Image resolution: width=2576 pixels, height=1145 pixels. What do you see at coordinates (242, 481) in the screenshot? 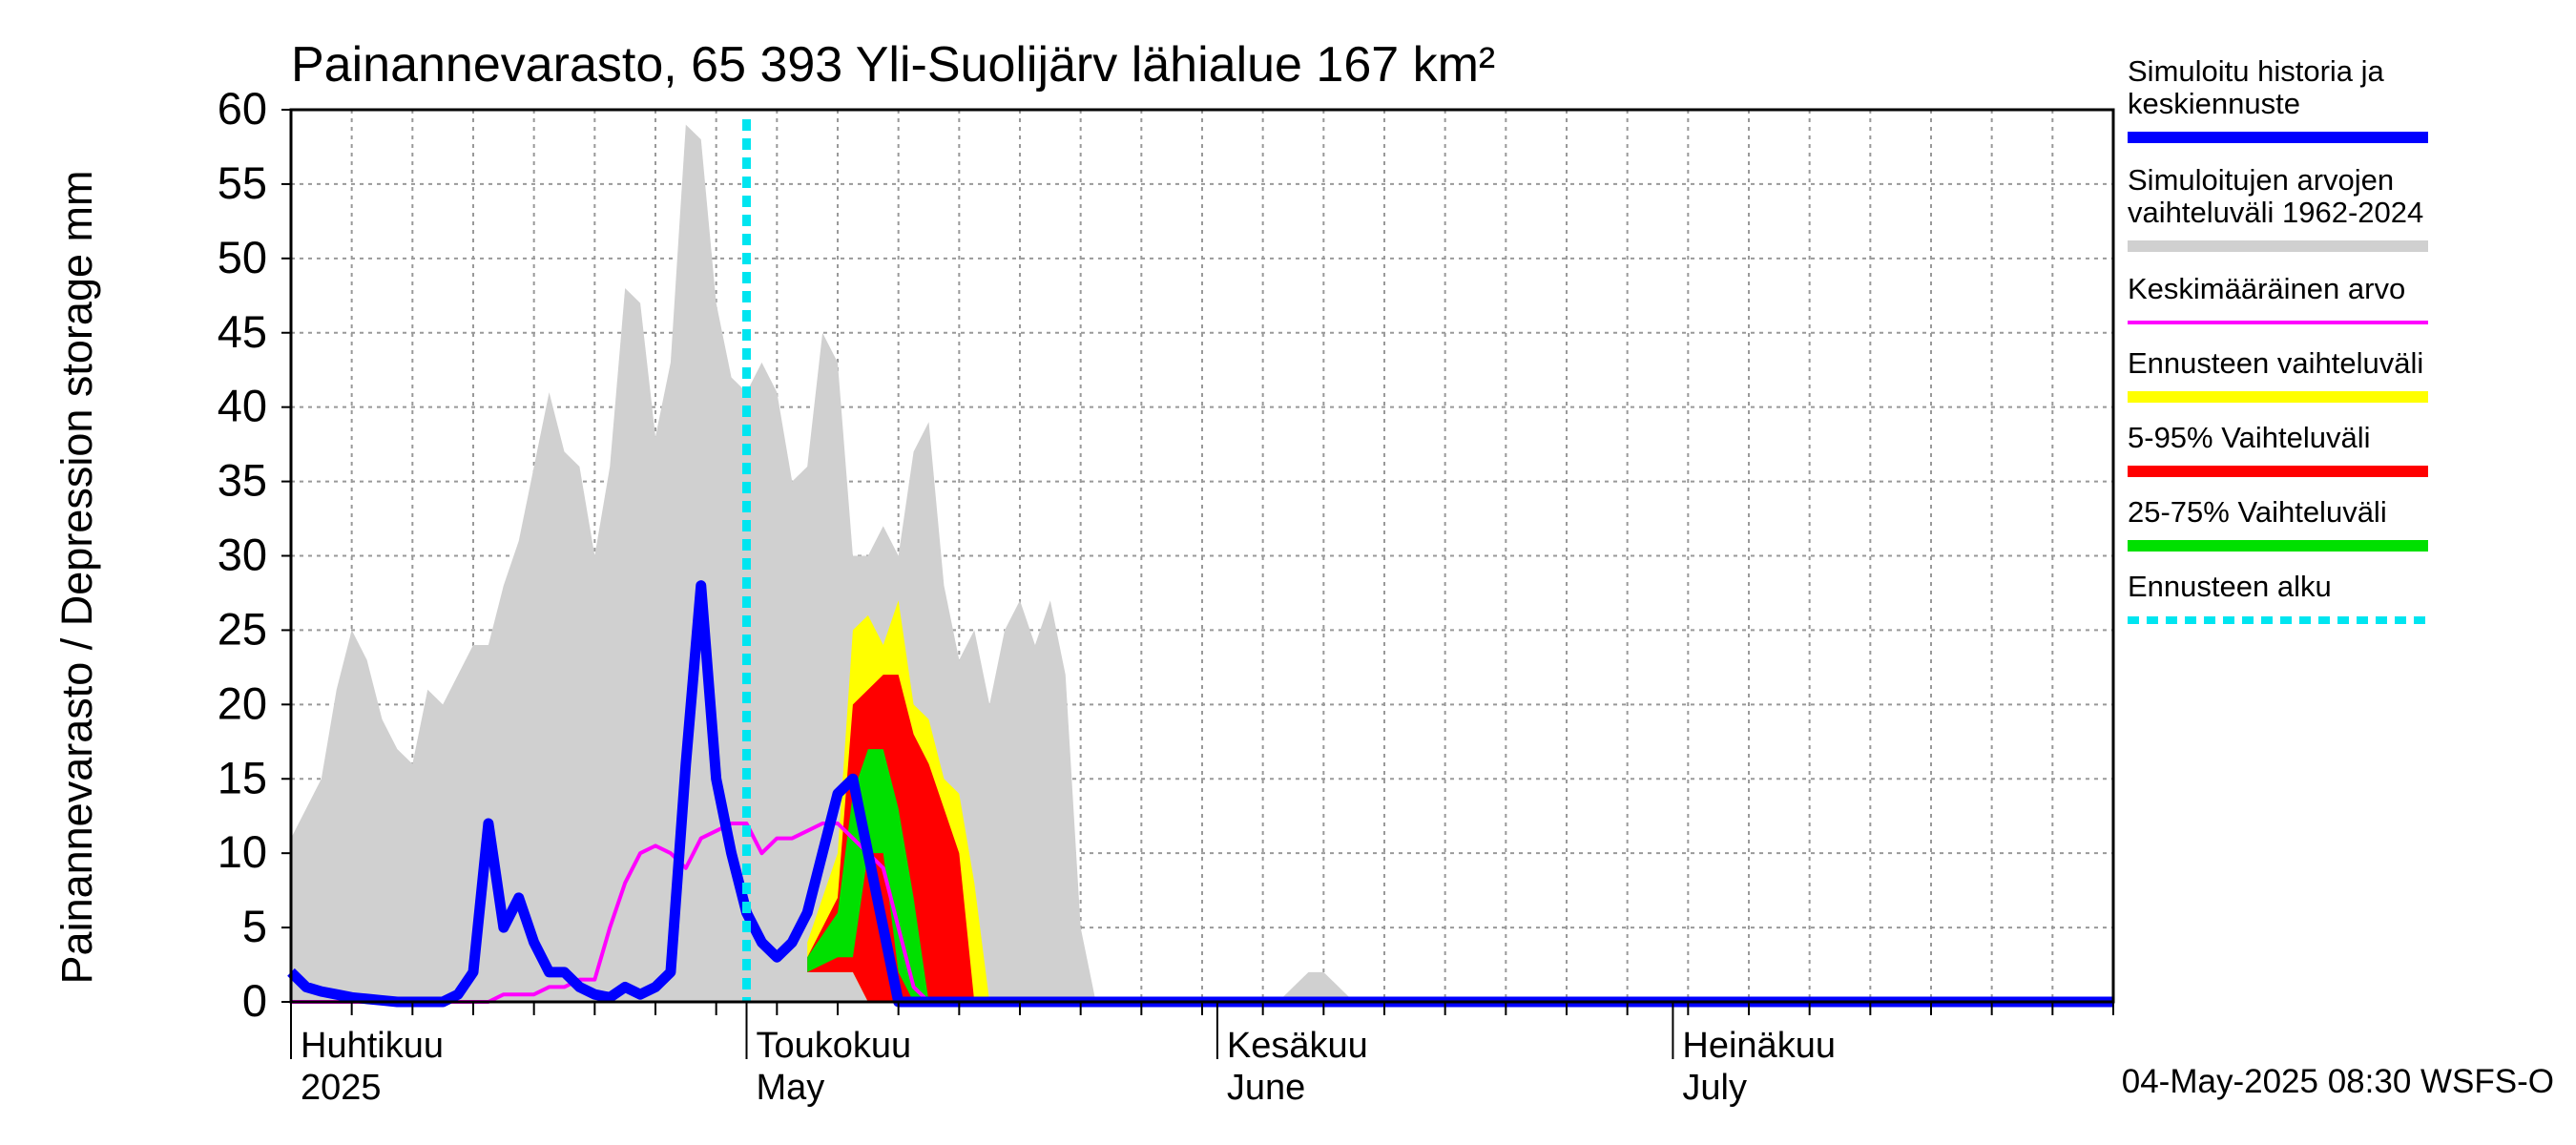
I see `y-tick-label: 35` at bounding box center [242, 481].